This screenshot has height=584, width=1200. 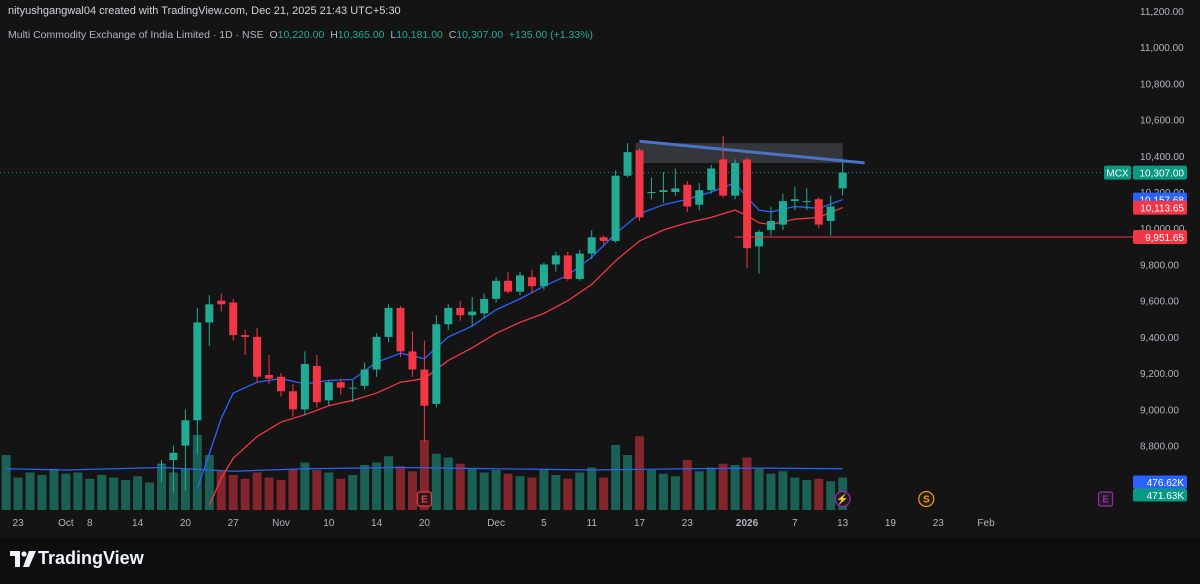 I want to click on open-label: O, so click(x=273, y=35).